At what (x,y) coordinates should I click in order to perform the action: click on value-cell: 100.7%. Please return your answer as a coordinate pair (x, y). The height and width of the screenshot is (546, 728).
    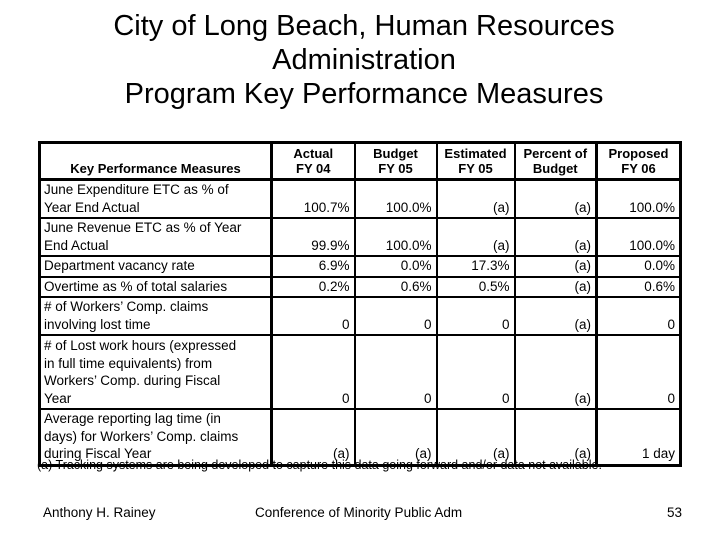
    Looking at the image, I should click on (313, 198).